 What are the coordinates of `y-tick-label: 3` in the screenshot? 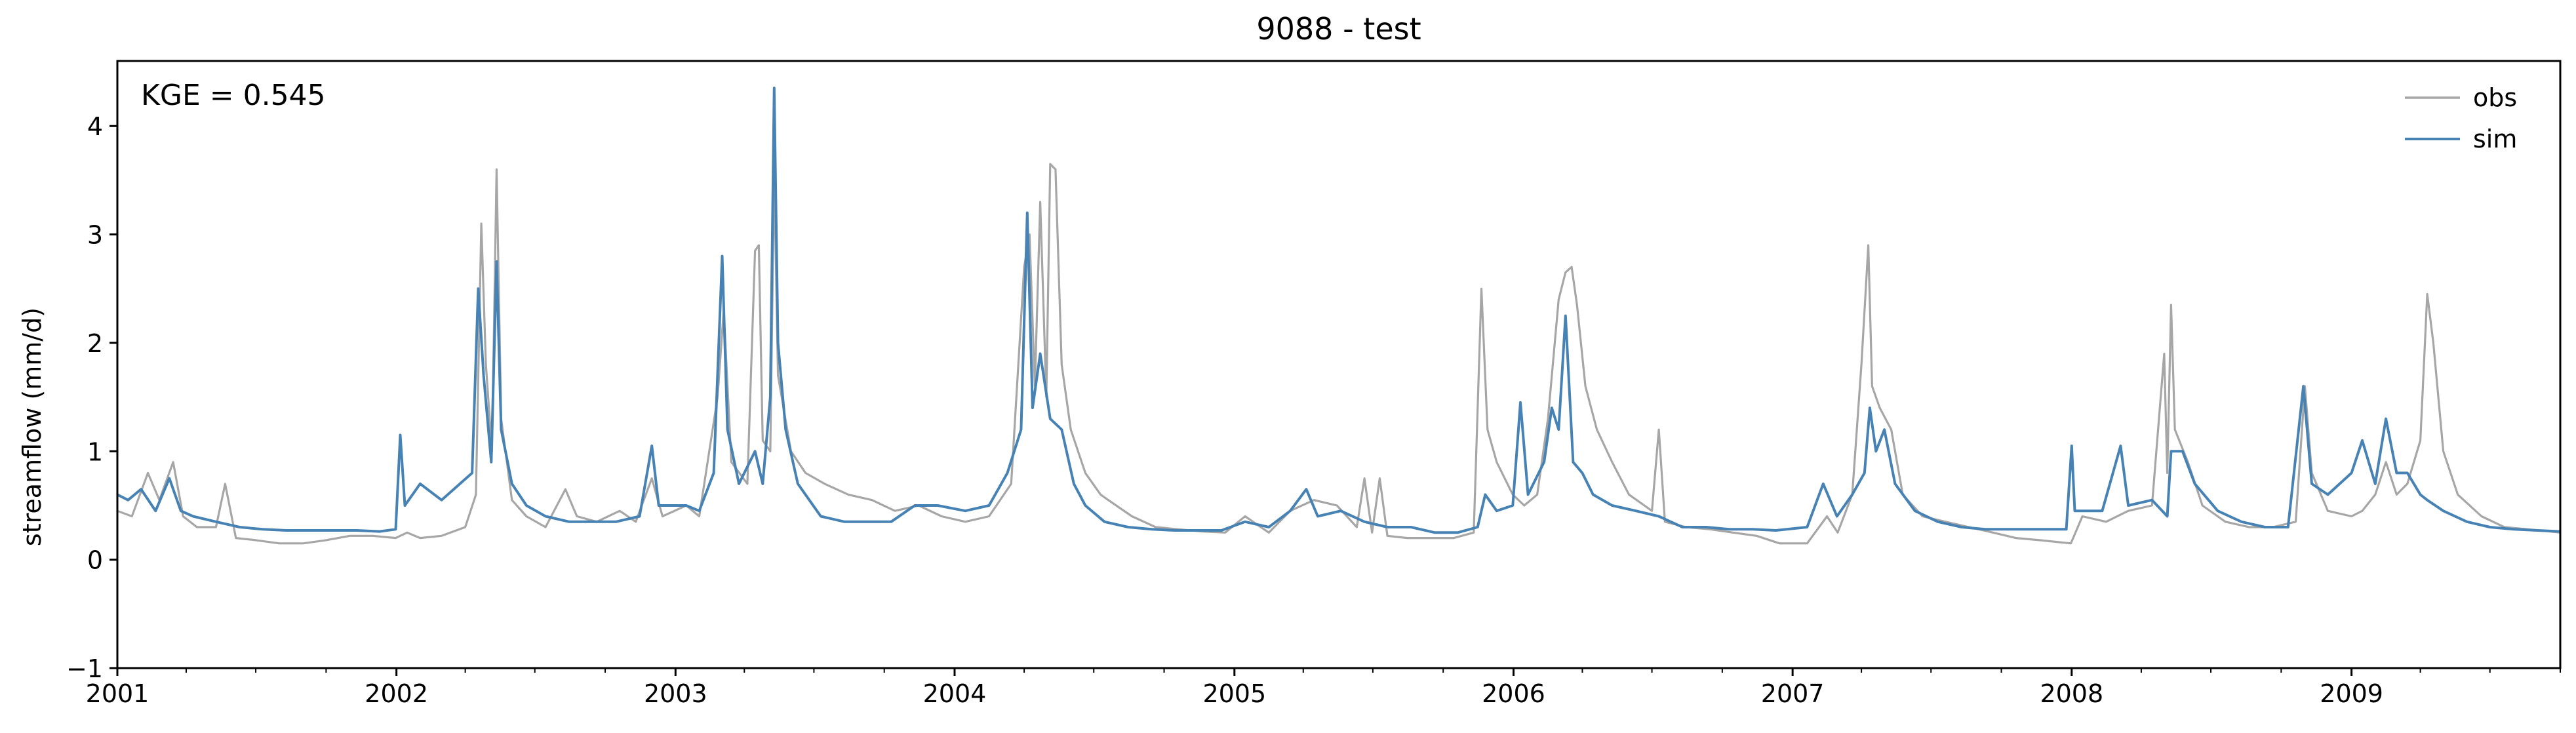 It's located at (95, 235).